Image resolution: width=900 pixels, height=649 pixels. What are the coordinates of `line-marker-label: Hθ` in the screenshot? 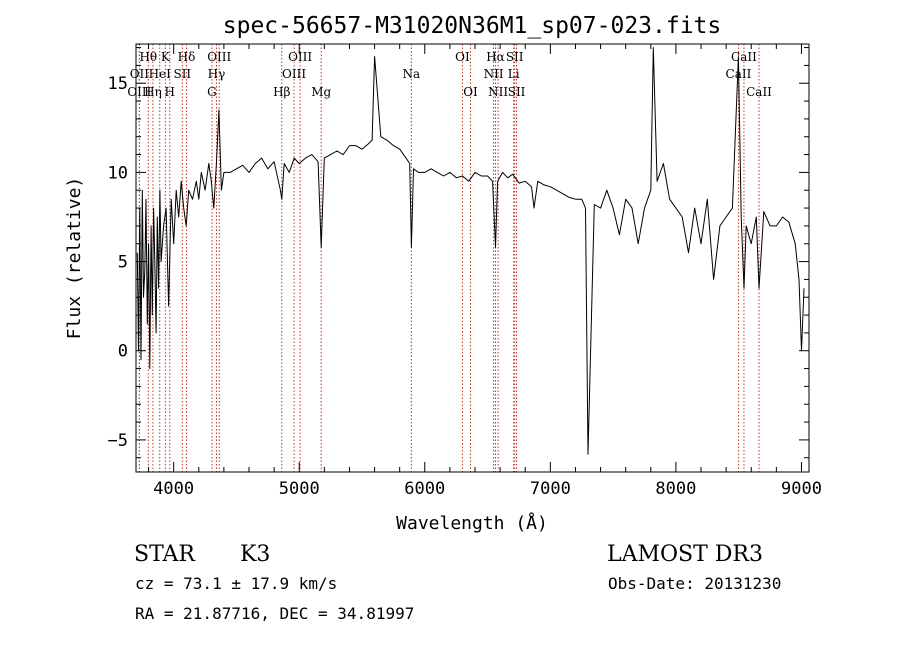 It's located at (148, 57).